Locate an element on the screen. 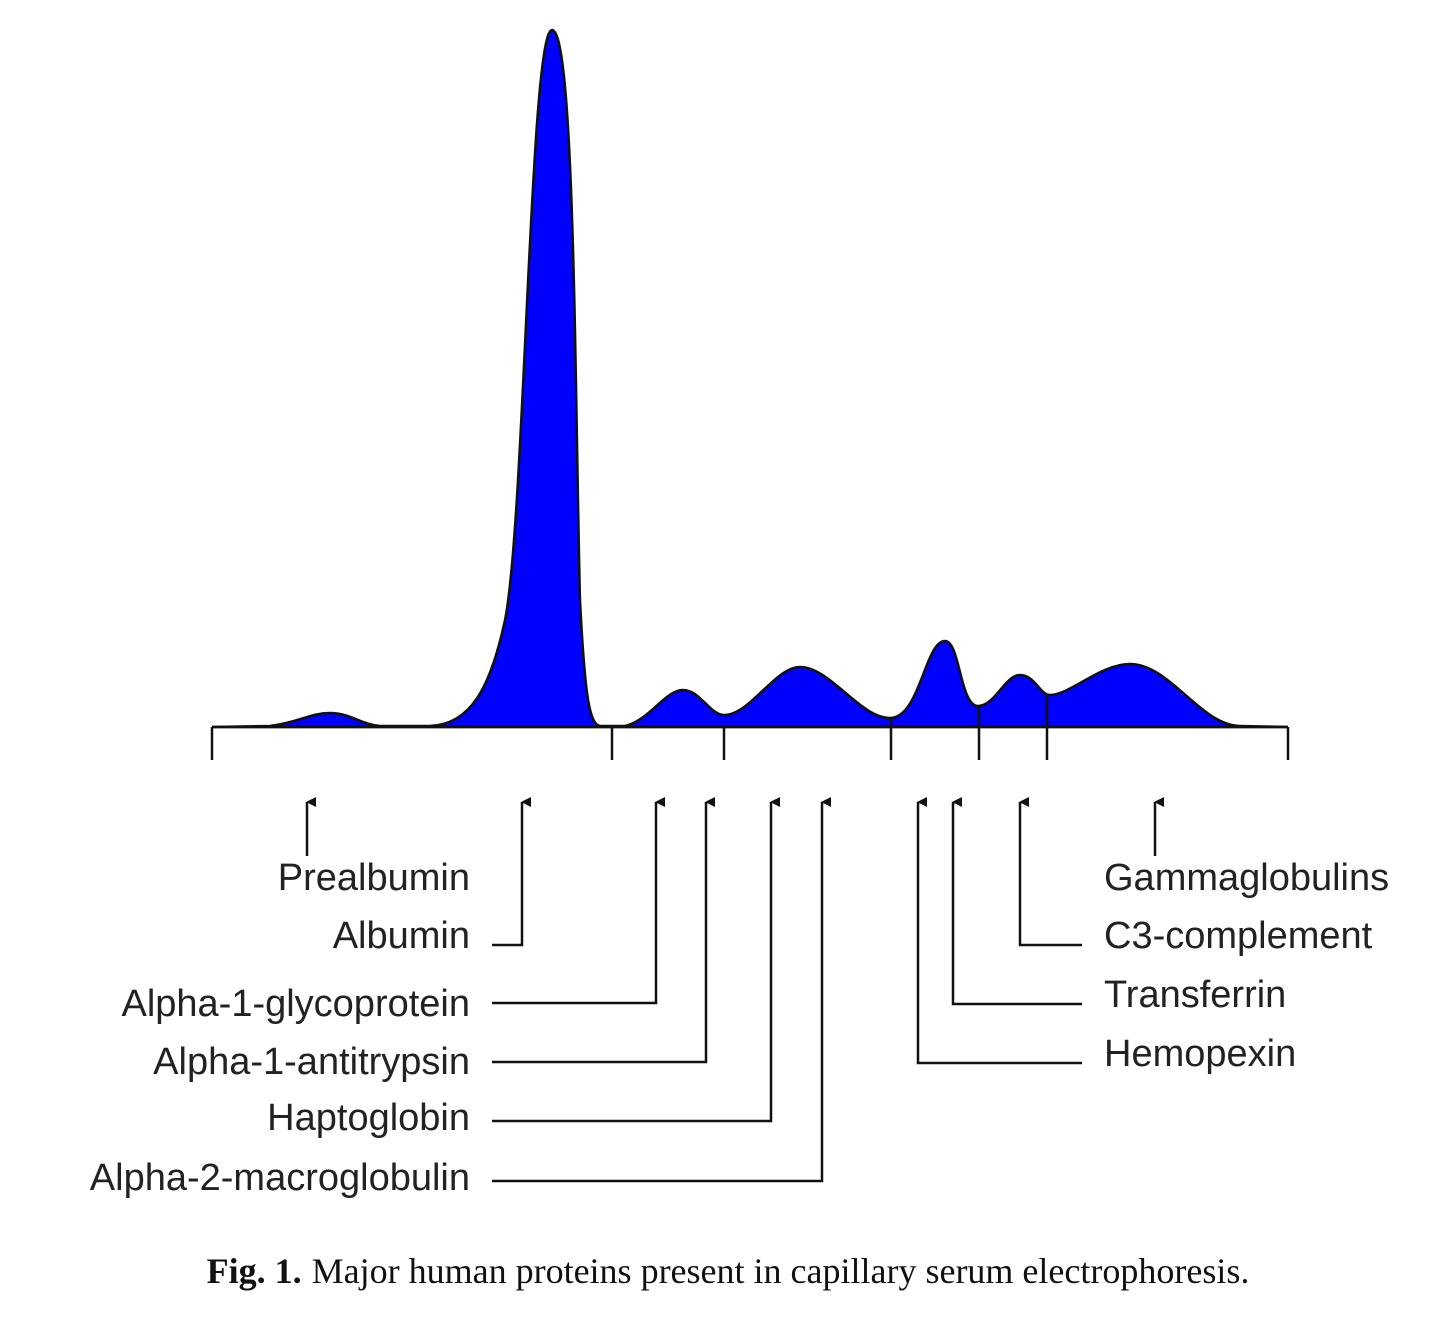  baseline-axis is located at coordinates (750, 727).